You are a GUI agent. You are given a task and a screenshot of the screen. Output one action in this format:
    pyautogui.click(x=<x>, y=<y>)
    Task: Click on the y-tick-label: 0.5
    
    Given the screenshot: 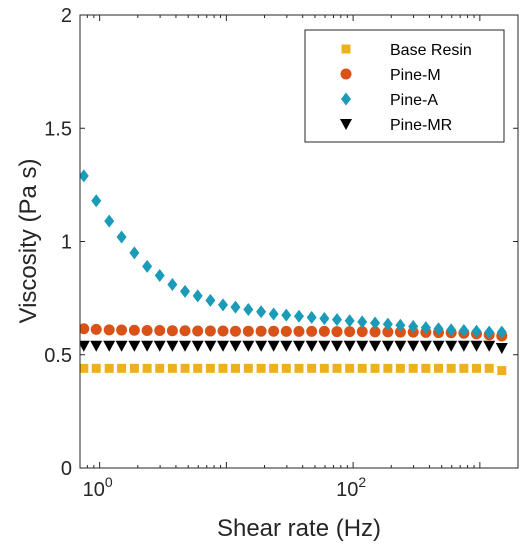 What is the action you would take?
    pyautogui.click(x=58, y=356)
    